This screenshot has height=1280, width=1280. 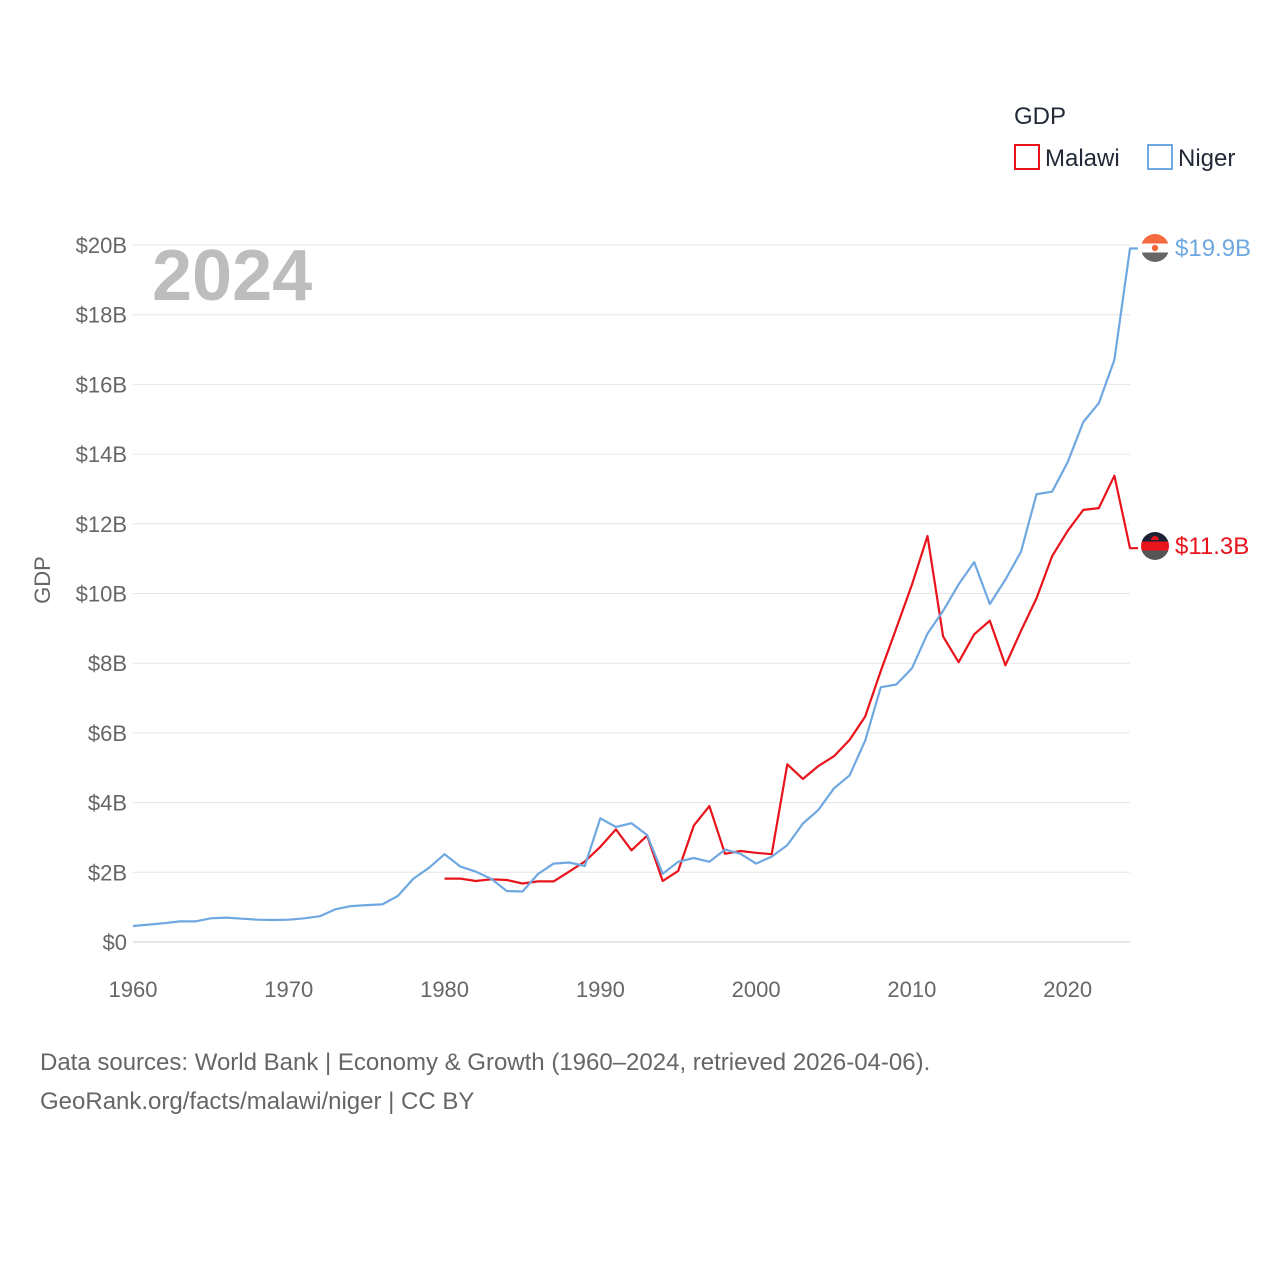 What do you see at coordinates (101, 245) in the screenshot?
I see `y-tick-label: $20B` at bounding box center [101, 245].